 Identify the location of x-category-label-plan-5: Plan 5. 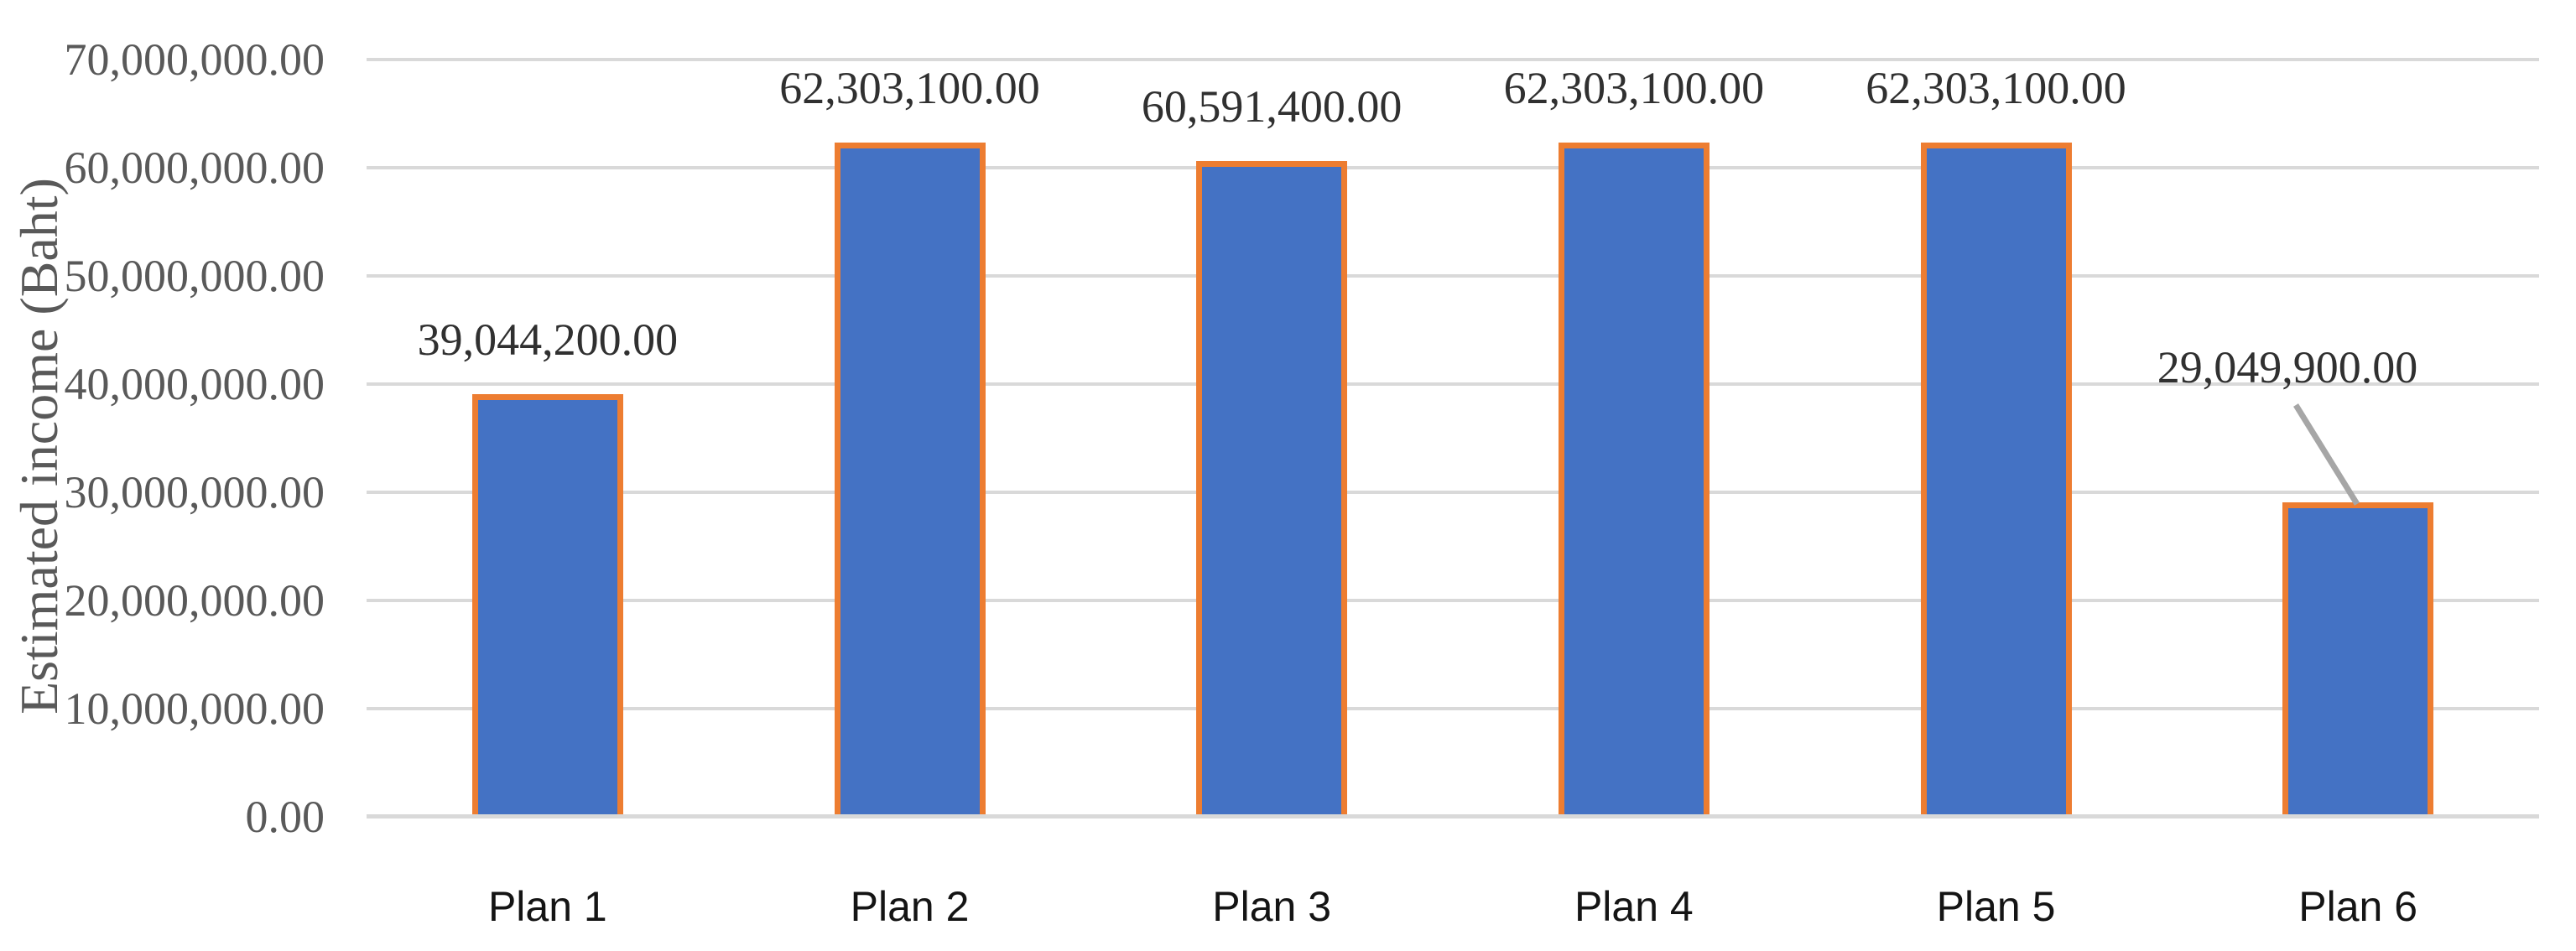
(1996, 906).